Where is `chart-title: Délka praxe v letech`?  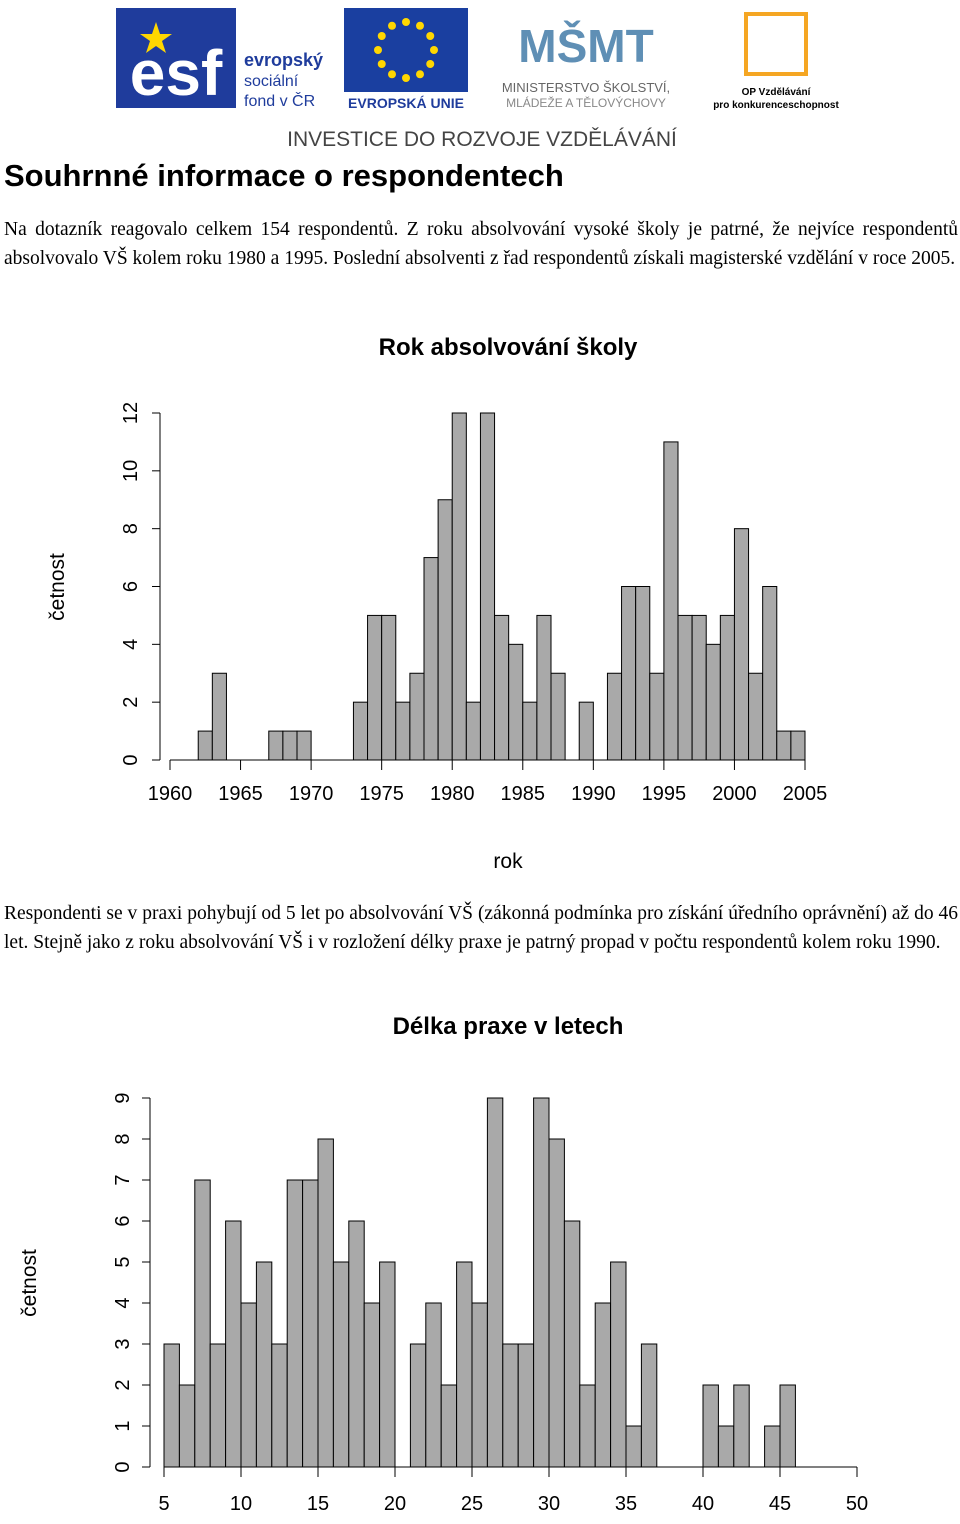 chart-title: Délka praxe v letech is located at coordinates (508, 1026).